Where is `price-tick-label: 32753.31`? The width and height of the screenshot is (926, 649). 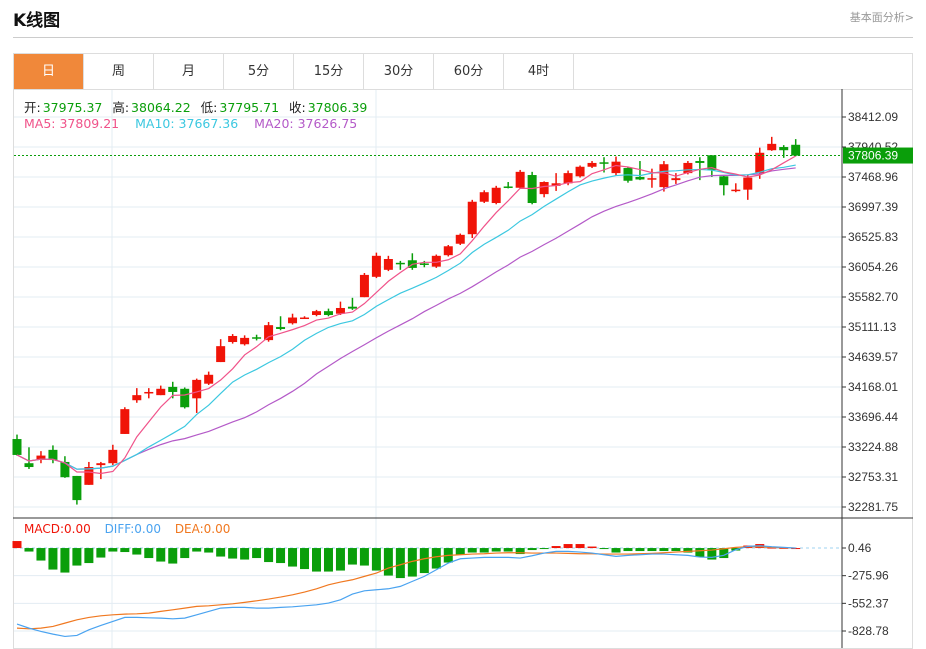
price-tick-label: 32753.31 is located at coordinates (873, 477).